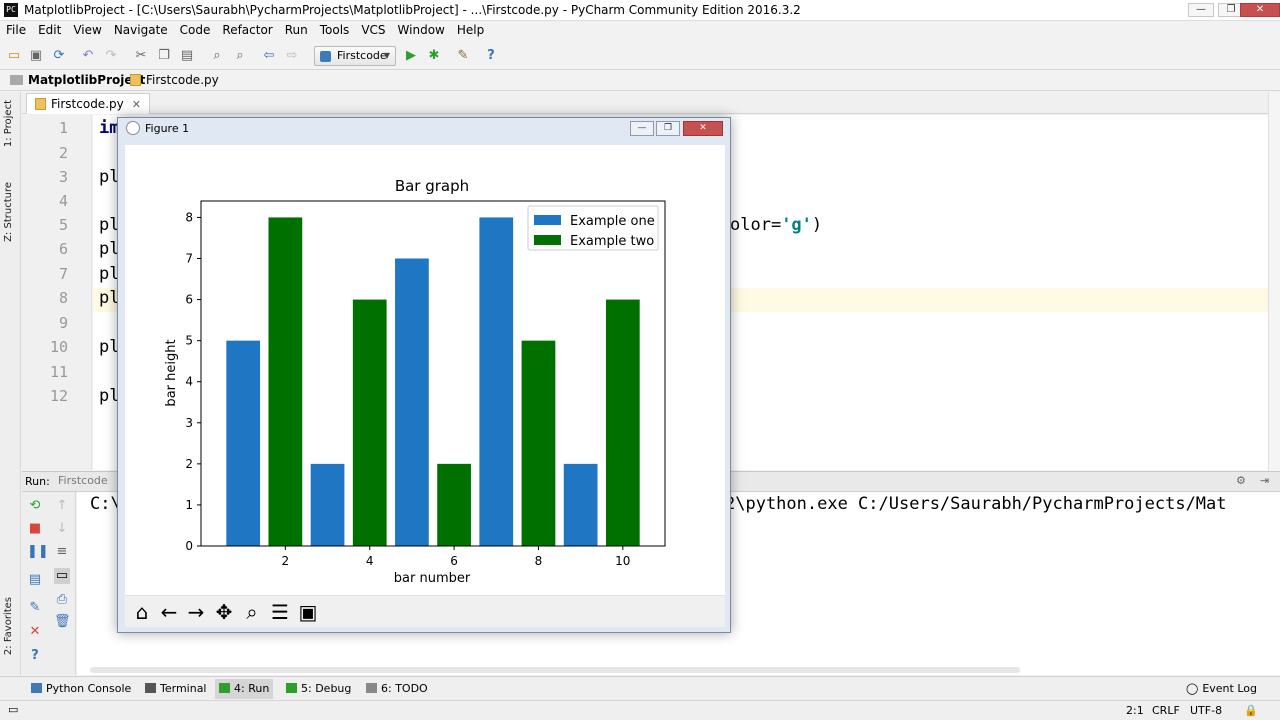 The height and width of the screenshot is (720, 1280). What do you see at coordinates (355, 56) in the screenshot?
I see `run-configuration-select: Firstcode ▼` at bounding box center [355, 56].